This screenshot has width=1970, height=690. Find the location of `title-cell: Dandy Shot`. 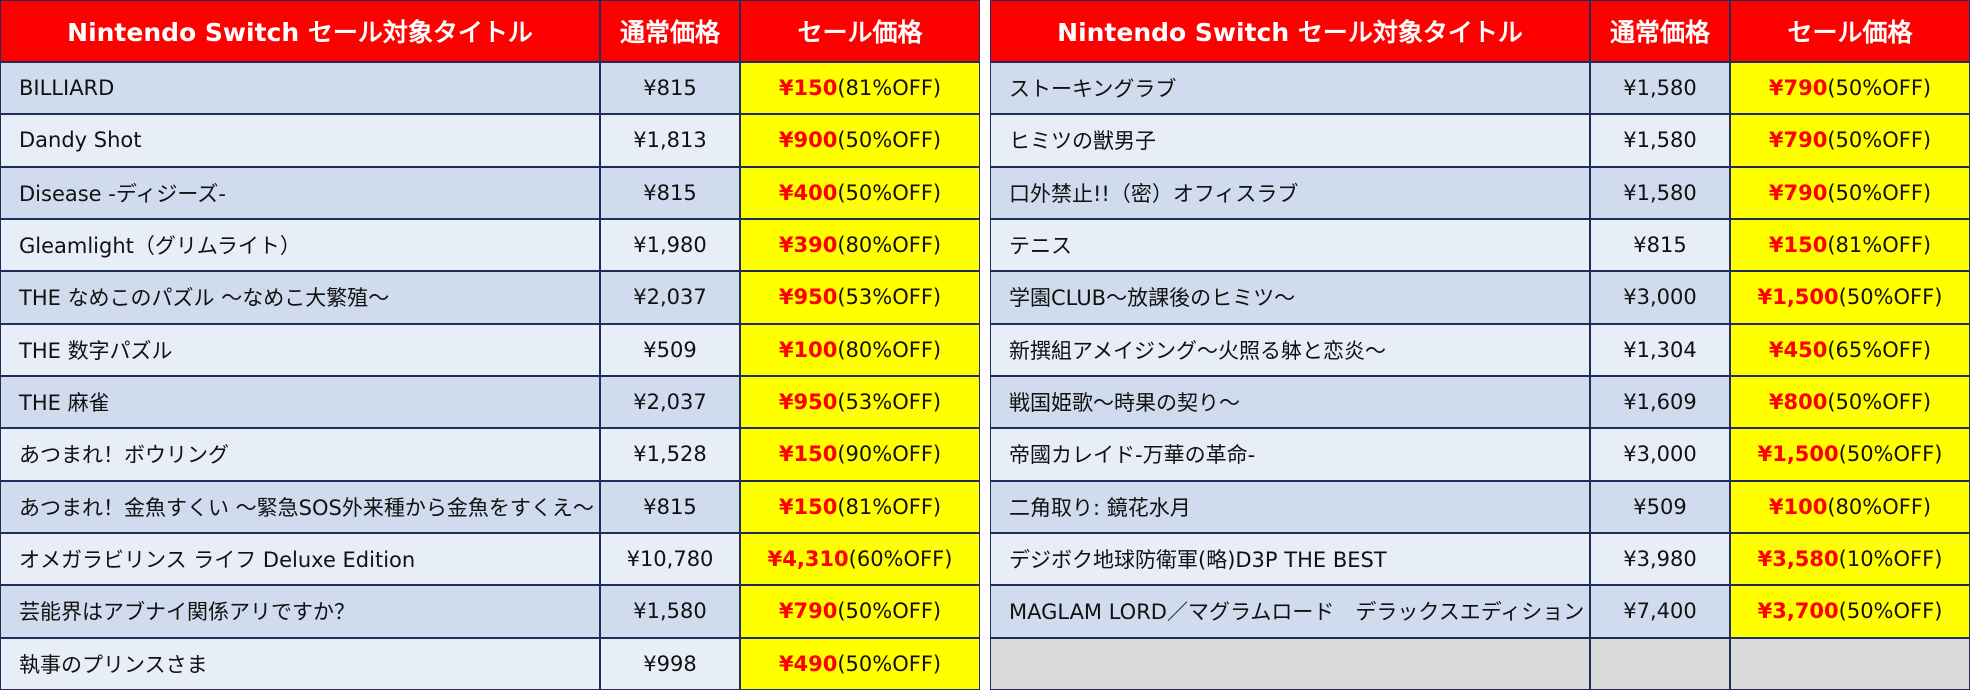

title-cell: Dandy Shot is located at coordinates (300, 140).